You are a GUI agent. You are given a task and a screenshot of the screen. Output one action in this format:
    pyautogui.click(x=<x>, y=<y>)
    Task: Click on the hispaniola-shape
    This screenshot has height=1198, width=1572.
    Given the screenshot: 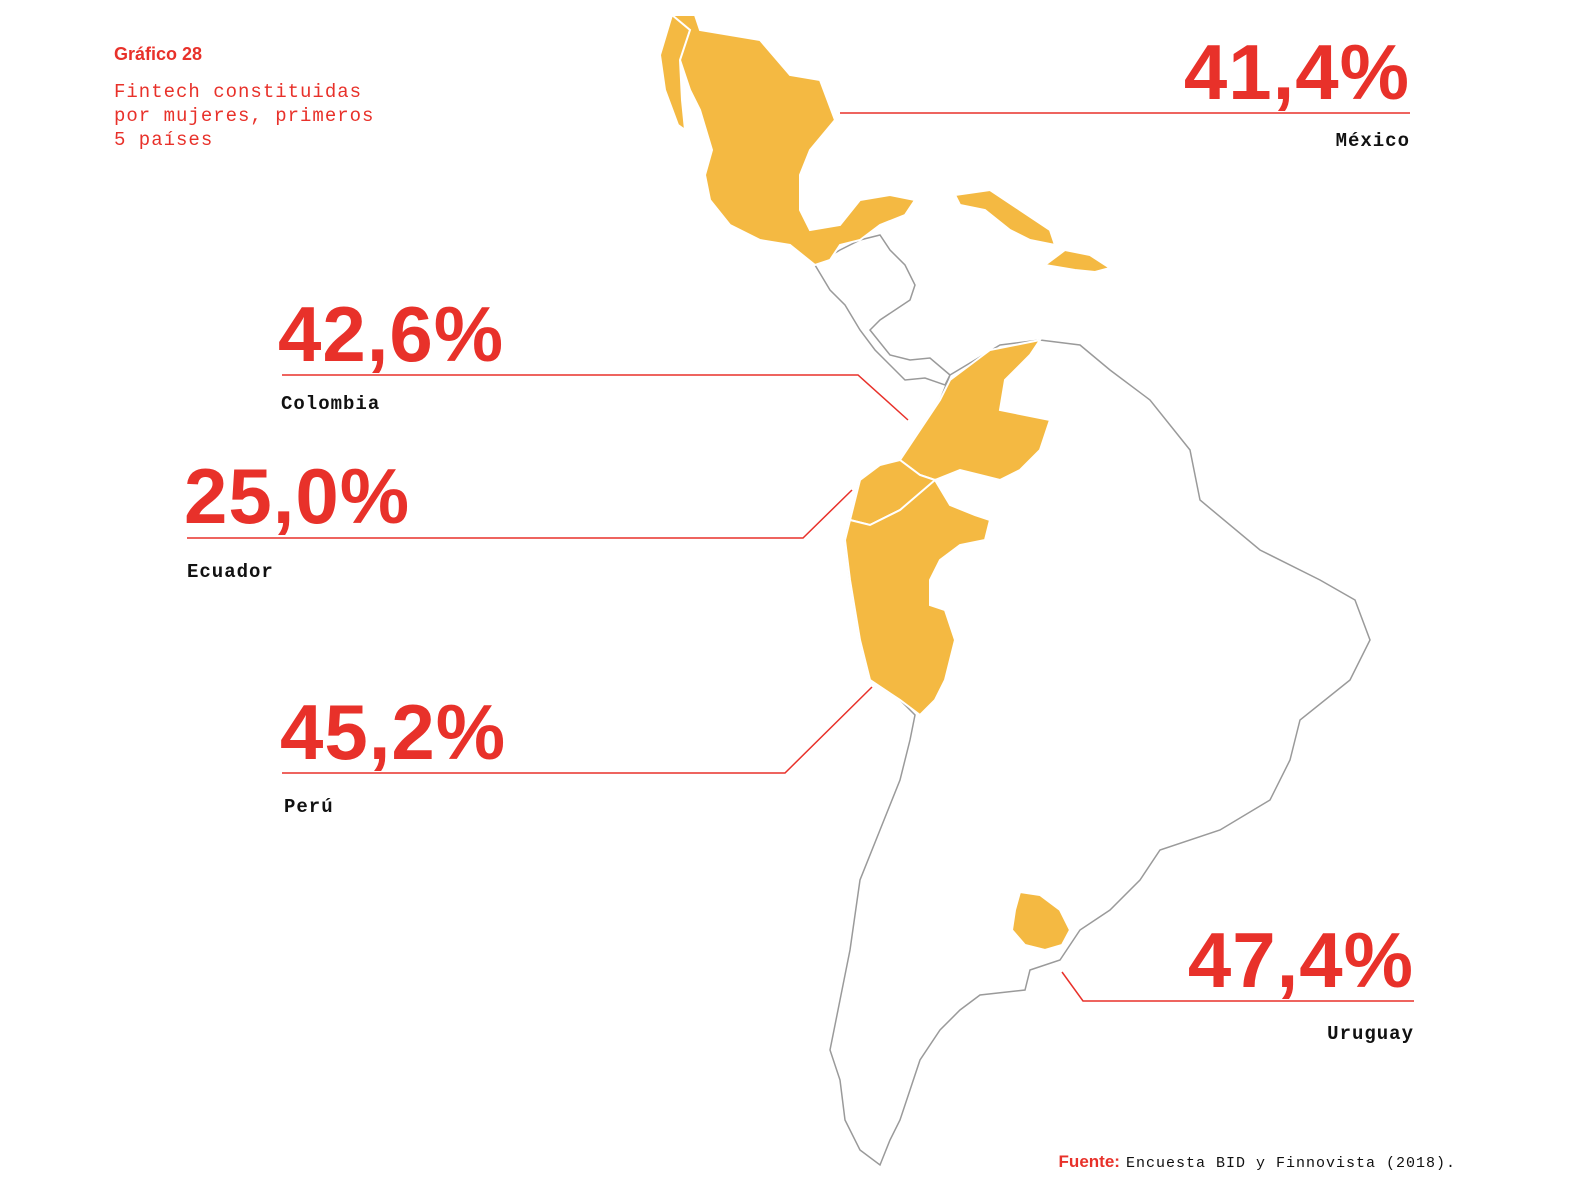 What is the action you would take?
    pyautogui.click(x=1077, y=261)
    